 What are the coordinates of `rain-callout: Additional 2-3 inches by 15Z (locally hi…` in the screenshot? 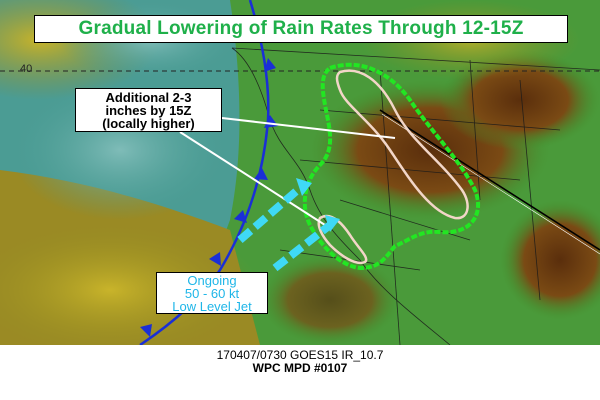 It's located at (148, 110).